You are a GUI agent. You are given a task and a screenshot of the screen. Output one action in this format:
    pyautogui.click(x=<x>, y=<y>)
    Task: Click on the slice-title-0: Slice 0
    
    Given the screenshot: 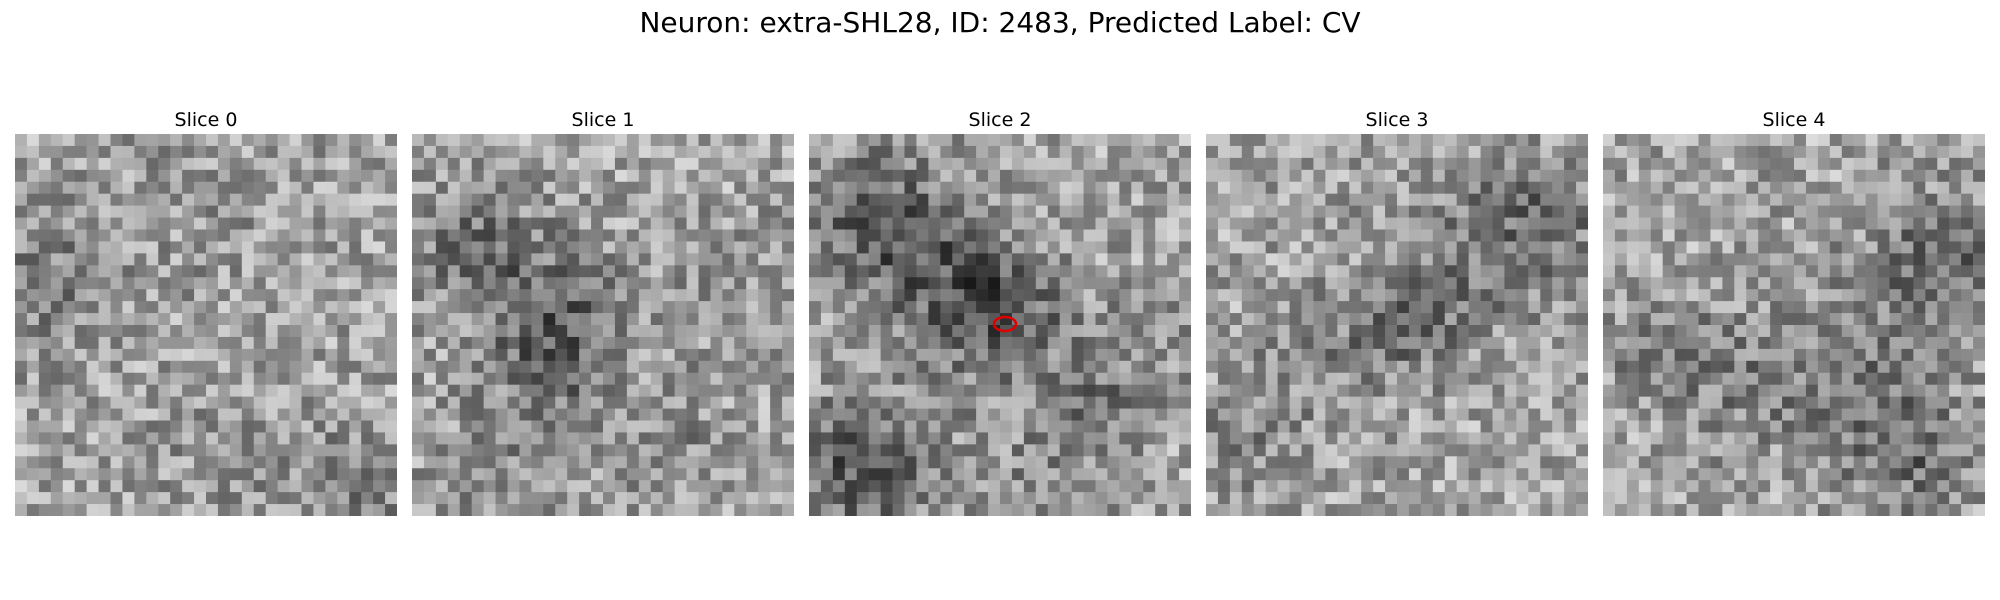 What is the action you would take?
    pyautogui.click(x=206, y=120)
    